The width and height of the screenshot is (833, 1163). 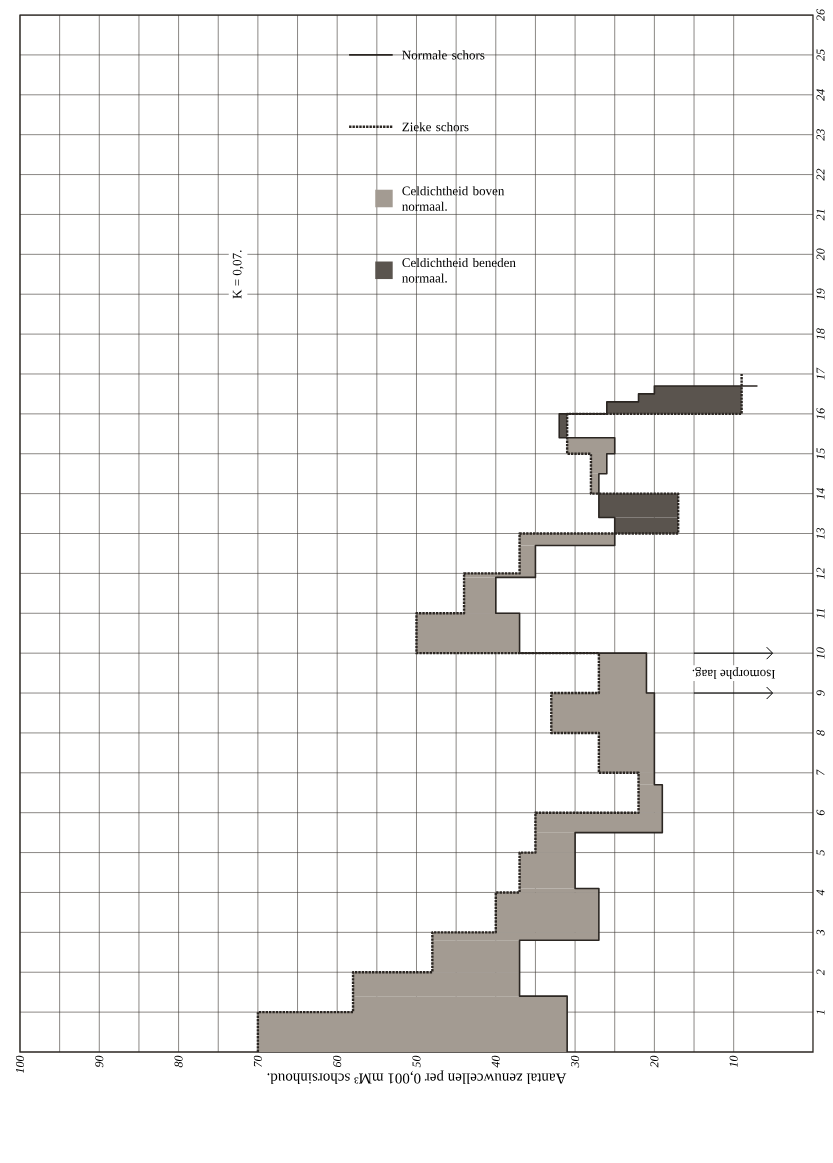 I want to click on y-tick-label: 17, so click(x=820, y=373).